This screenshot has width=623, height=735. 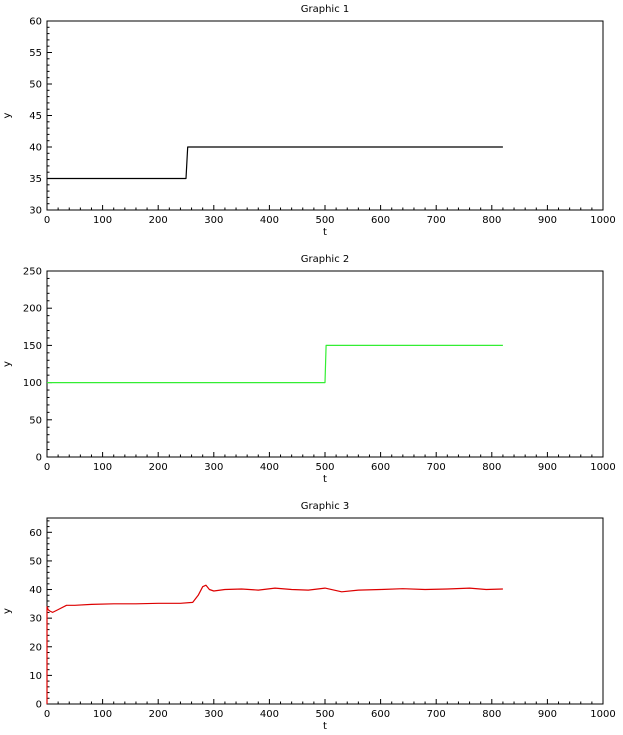 What do you see at coordinates (324, 714) in the screenshot?
I see `chart-3-x-tick-label: 500` at bounding box center [324, 714].